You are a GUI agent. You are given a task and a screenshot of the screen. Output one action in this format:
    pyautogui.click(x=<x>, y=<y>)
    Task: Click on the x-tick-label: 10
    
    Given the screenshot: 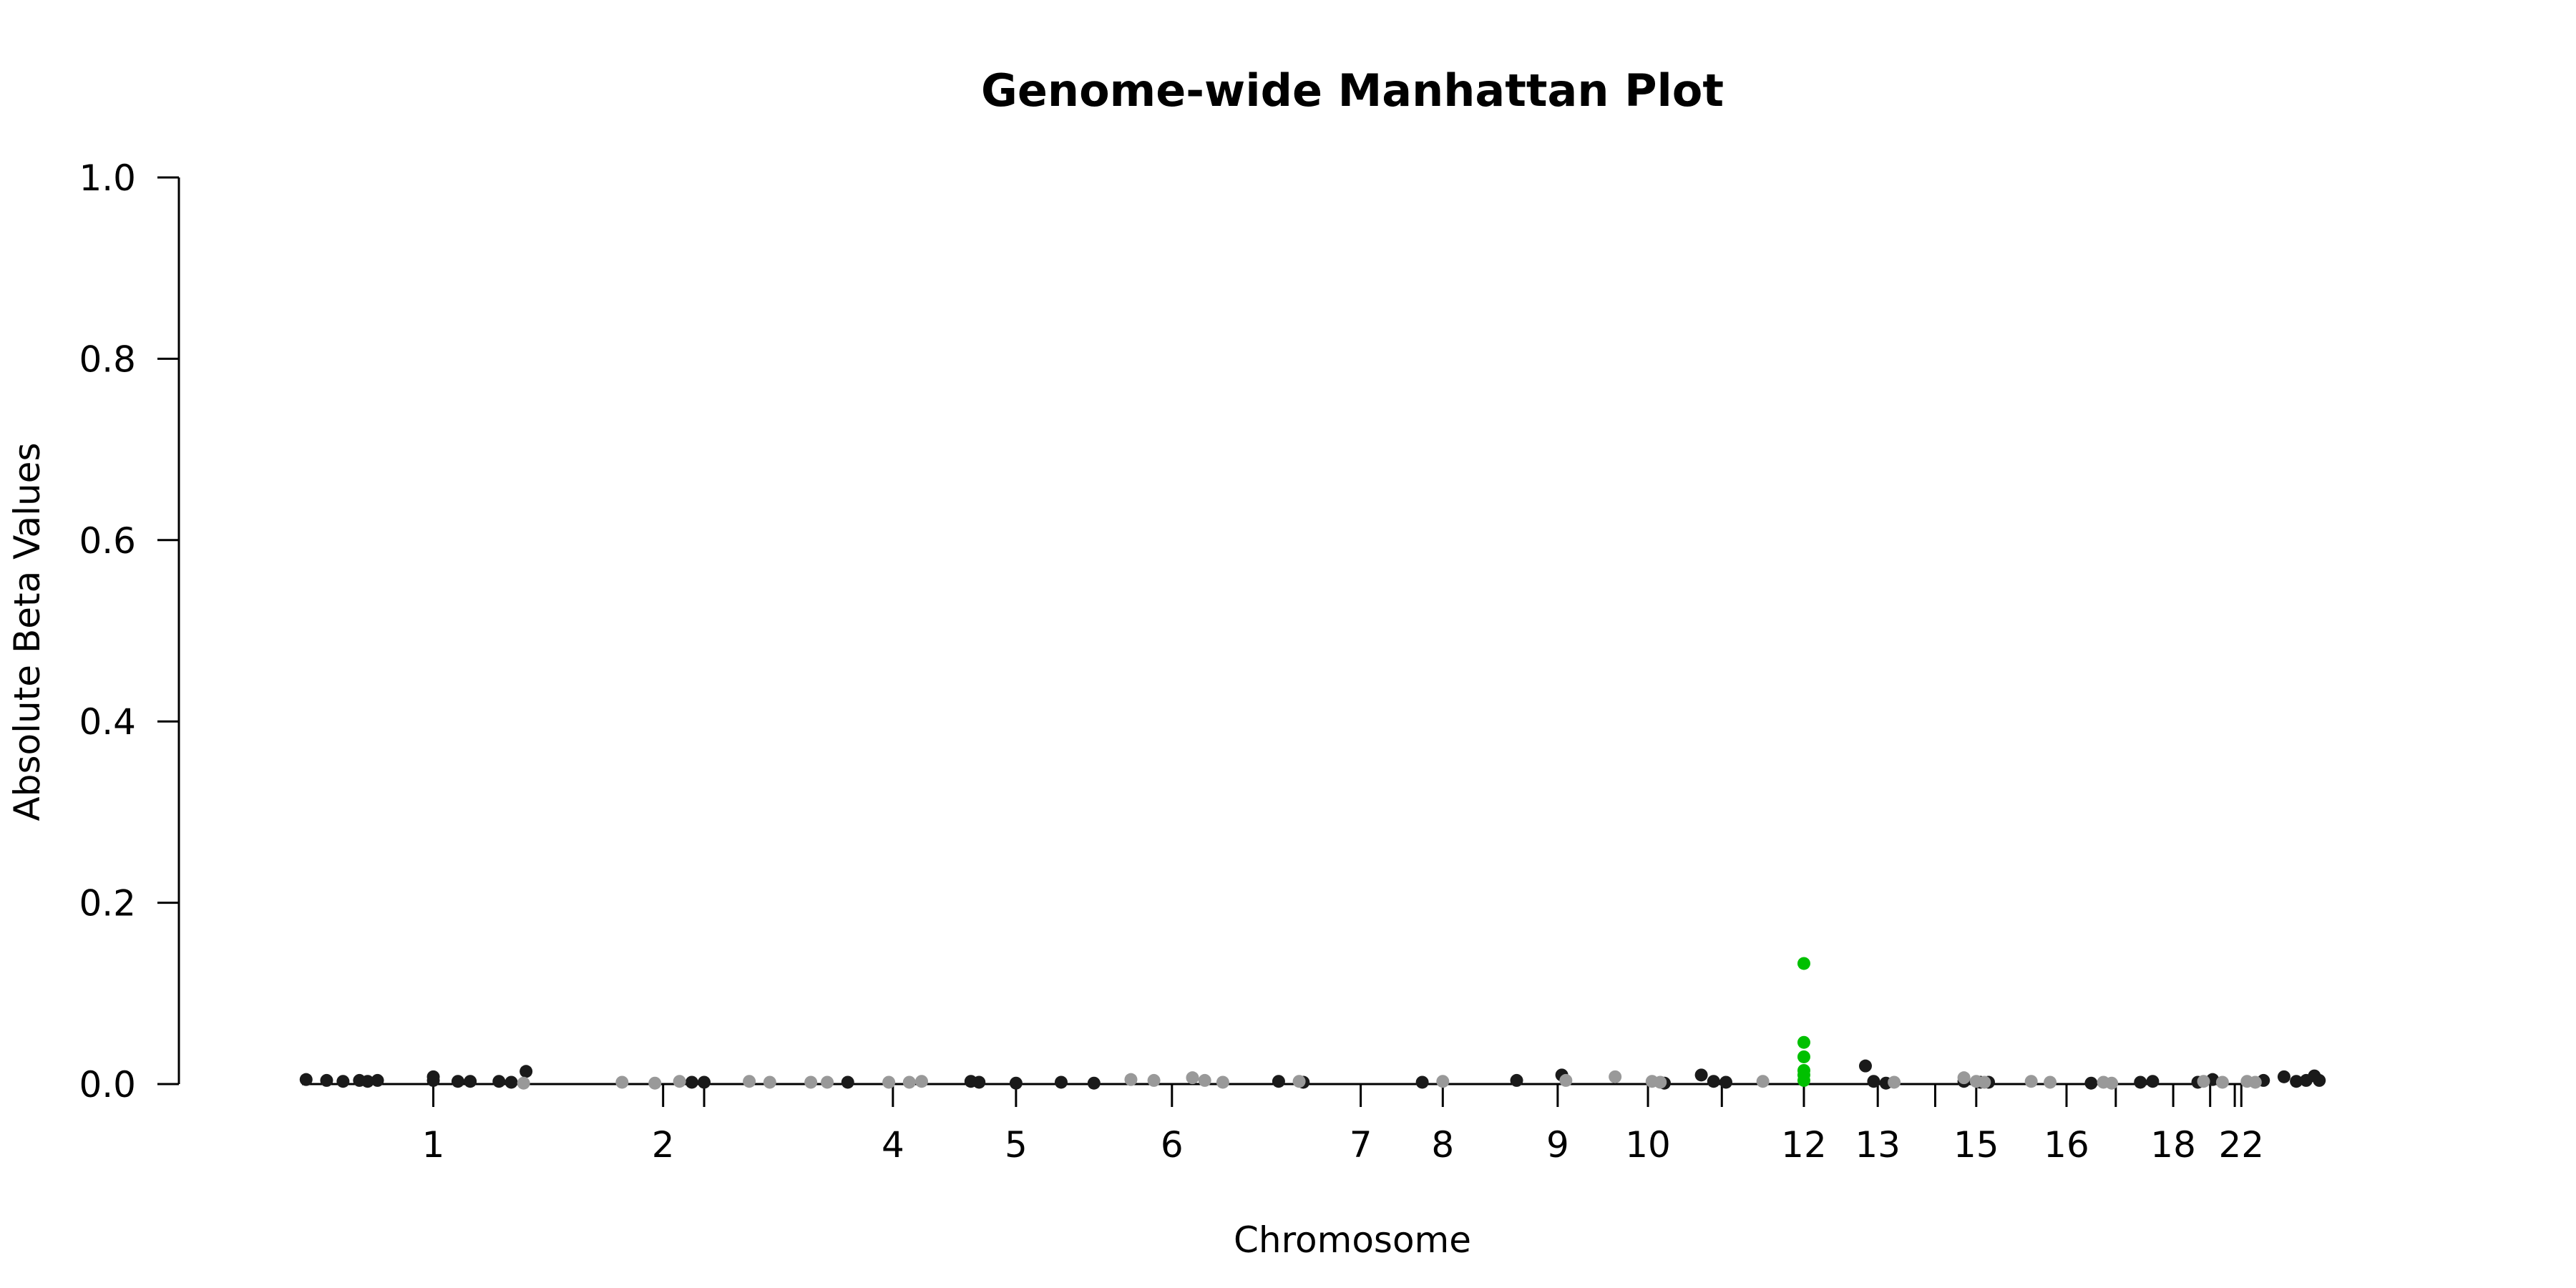 What is the action you would take?
    pyautogui.click(x=1648, y=1145)
    